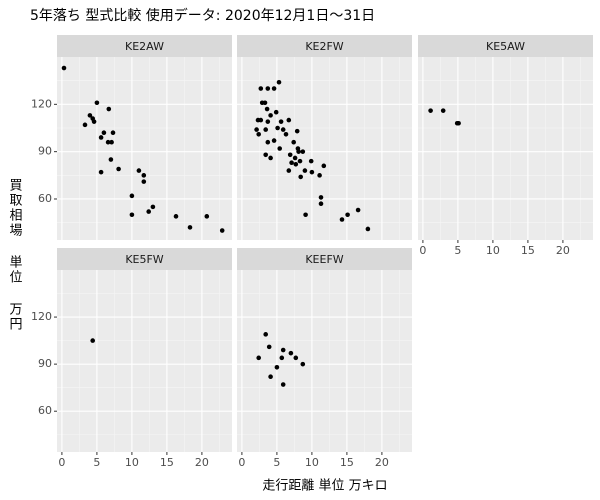  What do you see at coordinates (15, 255) in the screenshot?
I see `y-axis-title: 買取相場 単位 万円` at bounding box center [15, 255].